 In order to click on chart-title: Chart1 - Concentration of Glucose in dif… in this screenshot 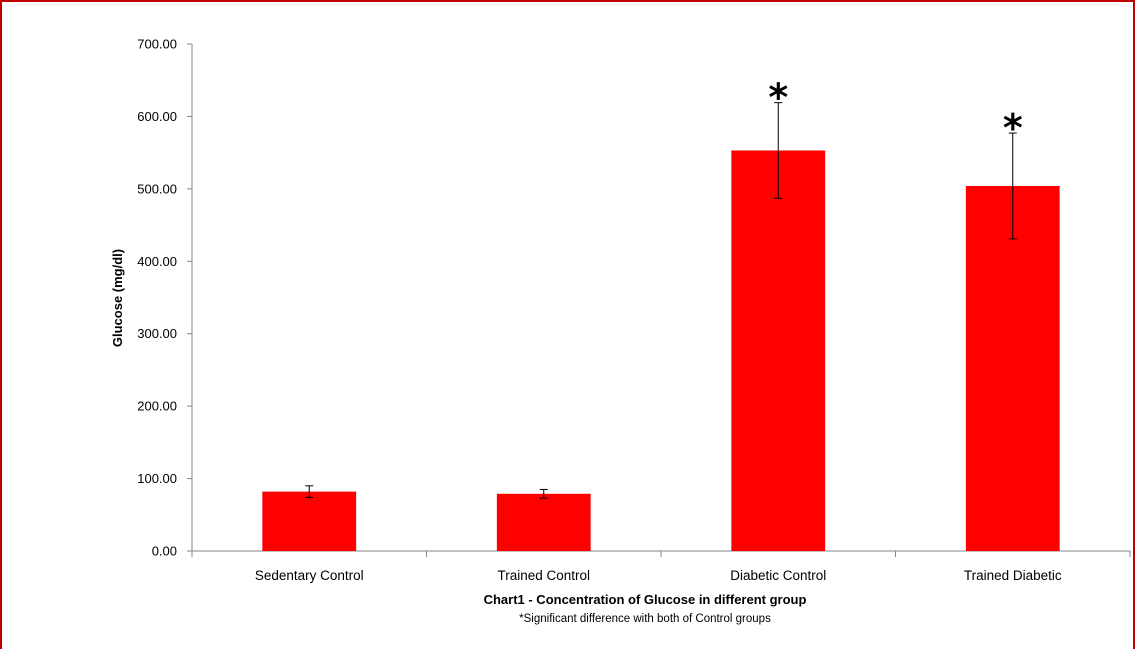, I will do `click(645, 599)`.